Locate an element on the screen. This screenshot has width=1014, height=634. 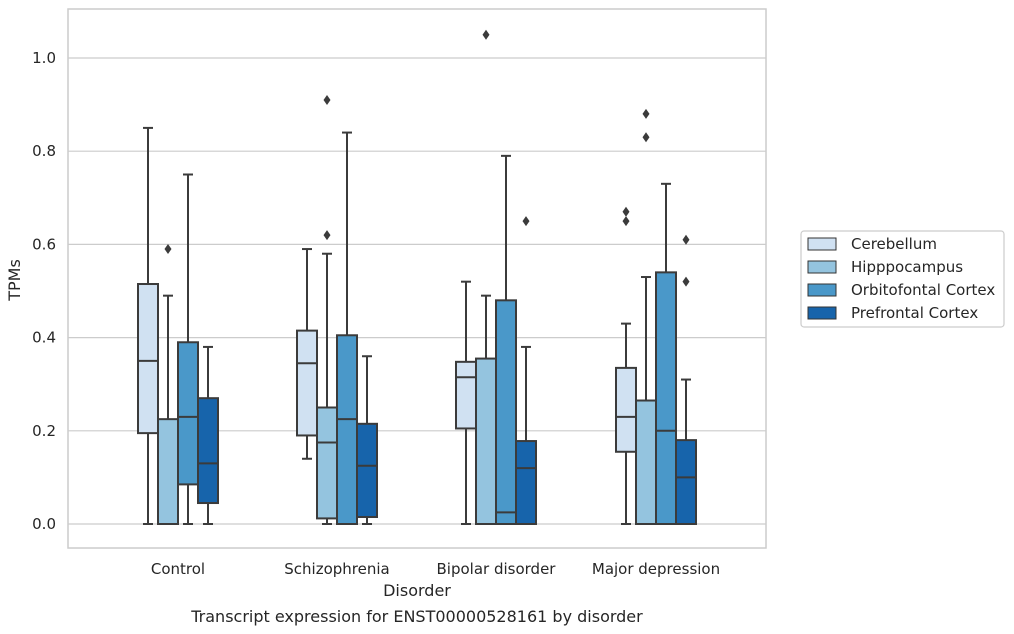
y-tick-labels: 0.0 0.2 0.4 0.6 0.8 1.0 is located at coordinates (44, 291).